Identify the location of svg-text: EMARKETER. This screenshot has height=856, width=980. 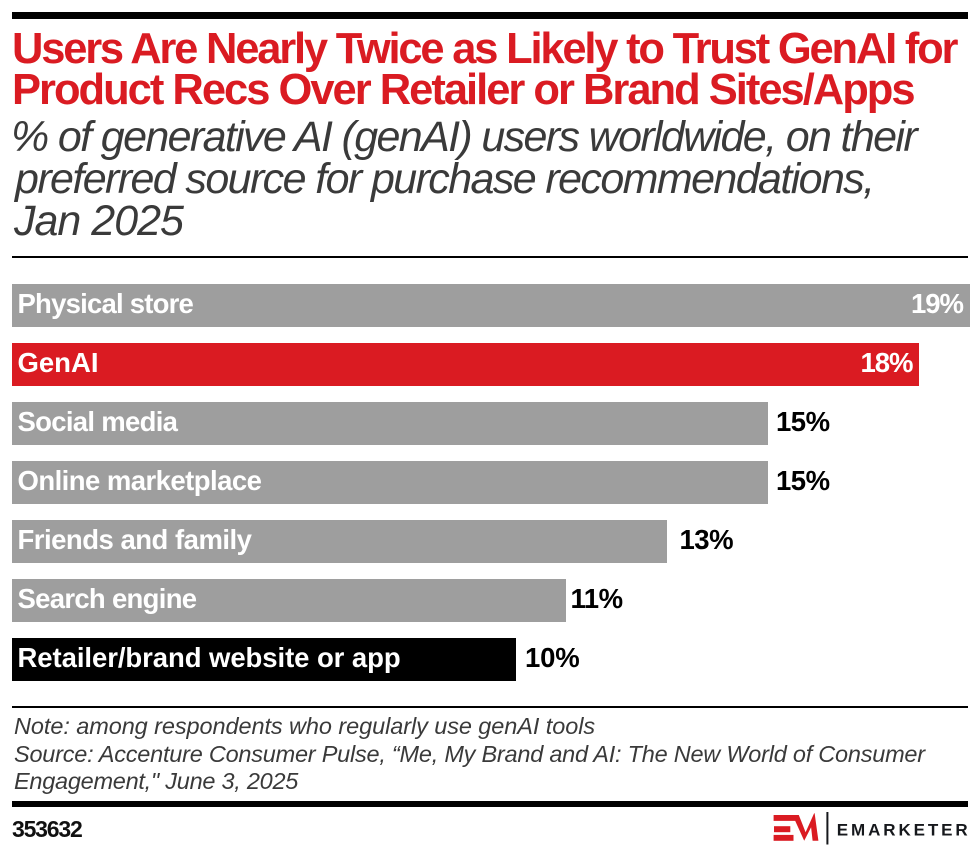
(904, 830).